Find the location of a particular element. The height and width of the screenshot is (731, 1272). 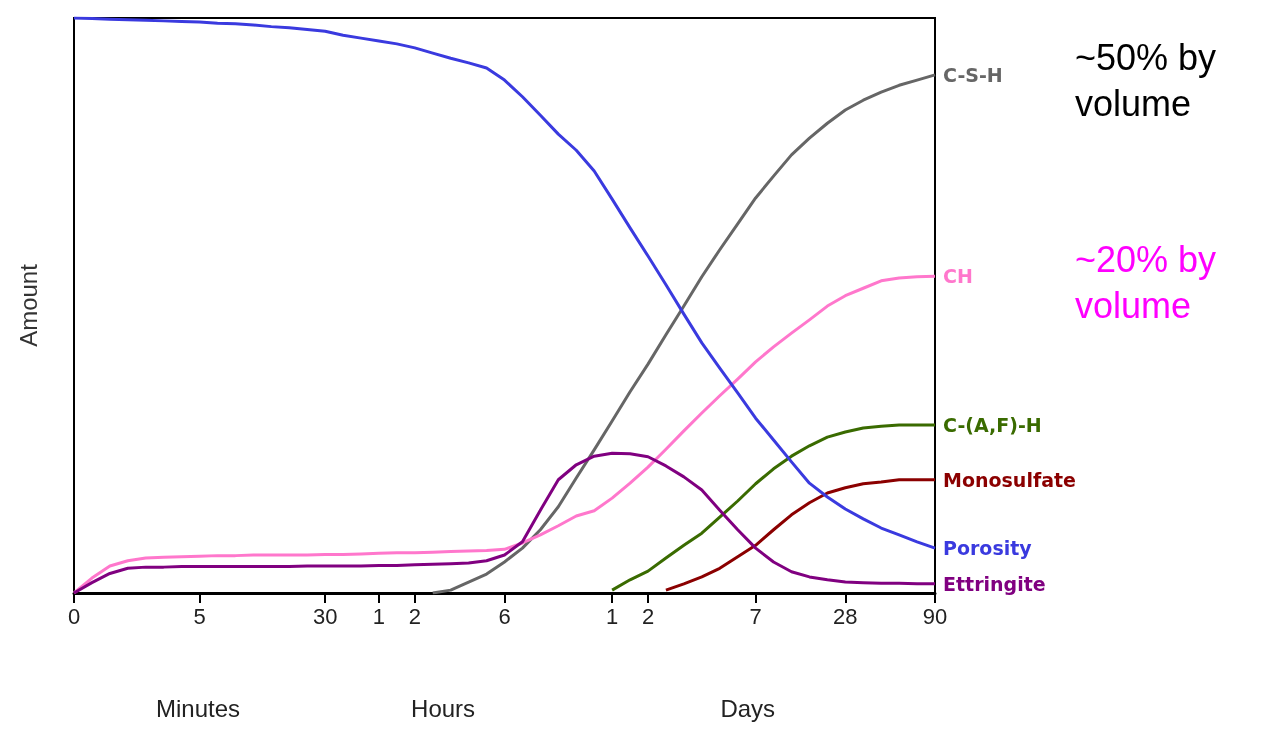

x-tick-label: 90 is located at coordinates (935, 616).